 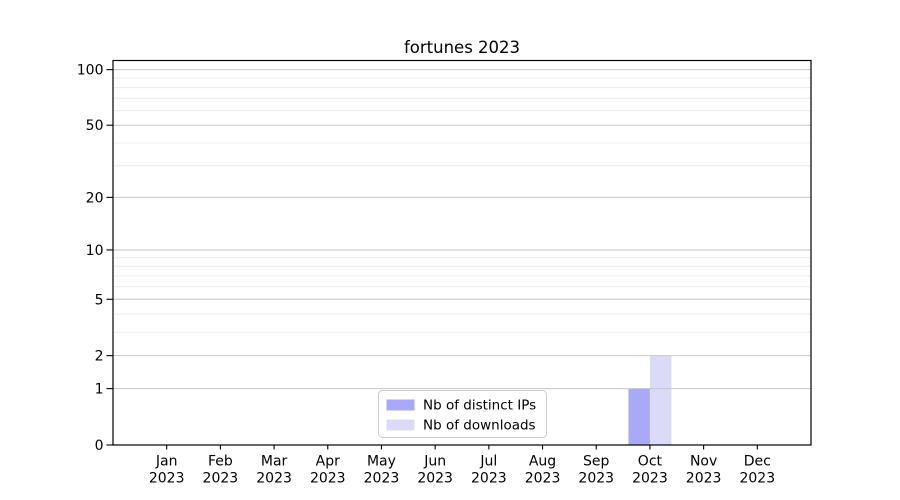 I want to click on x-tick-label-month: Apr, so click(x=328, y=462).